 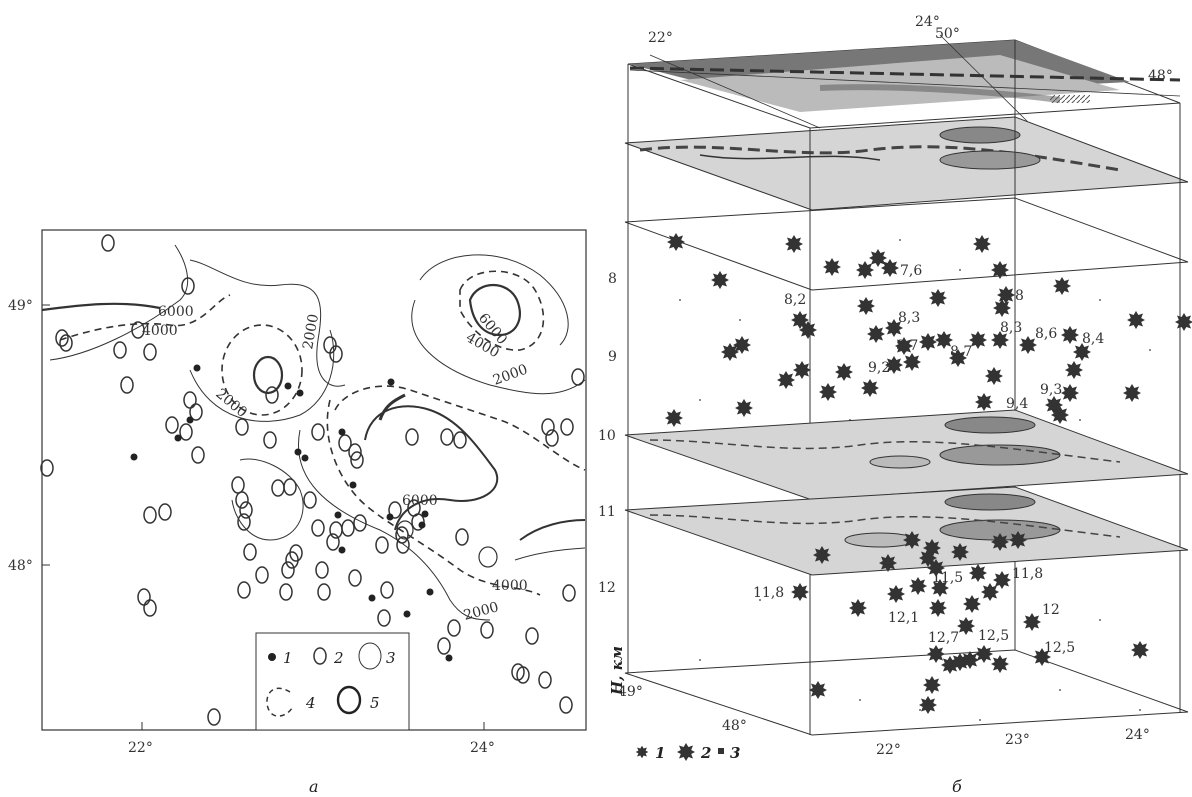 I want to click on depth-value: 9,3, so click(x=1051, y=390).